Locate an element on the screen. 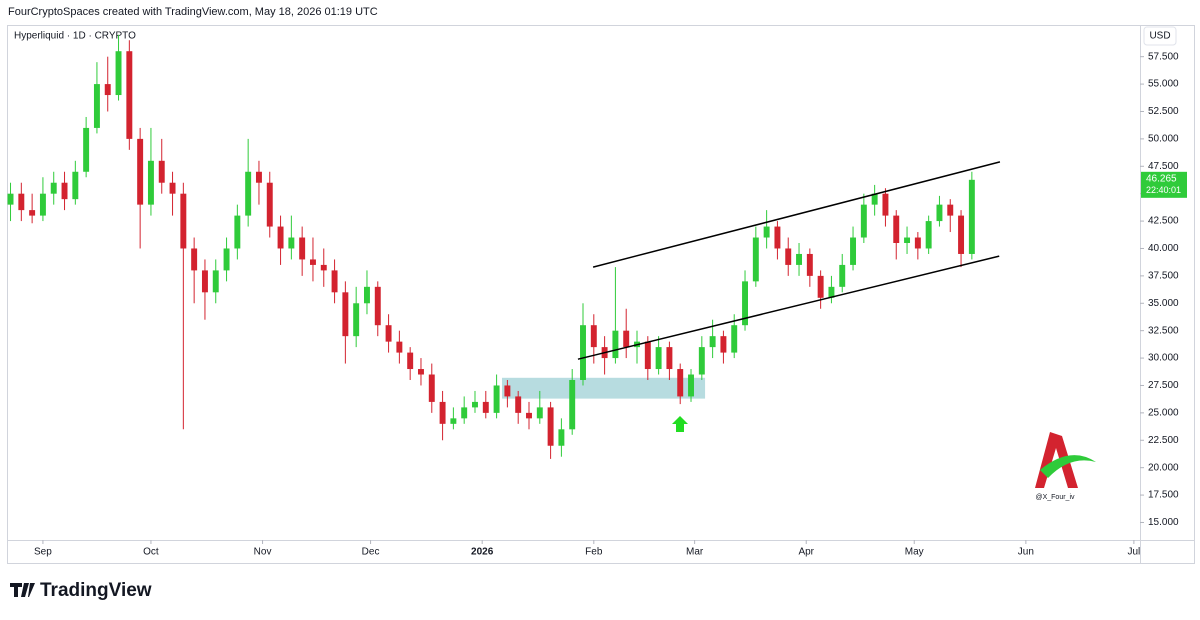 The height and width of the screenshot is (620, 1200). x-tick-label: Apr is located at coordinates (806, 552).